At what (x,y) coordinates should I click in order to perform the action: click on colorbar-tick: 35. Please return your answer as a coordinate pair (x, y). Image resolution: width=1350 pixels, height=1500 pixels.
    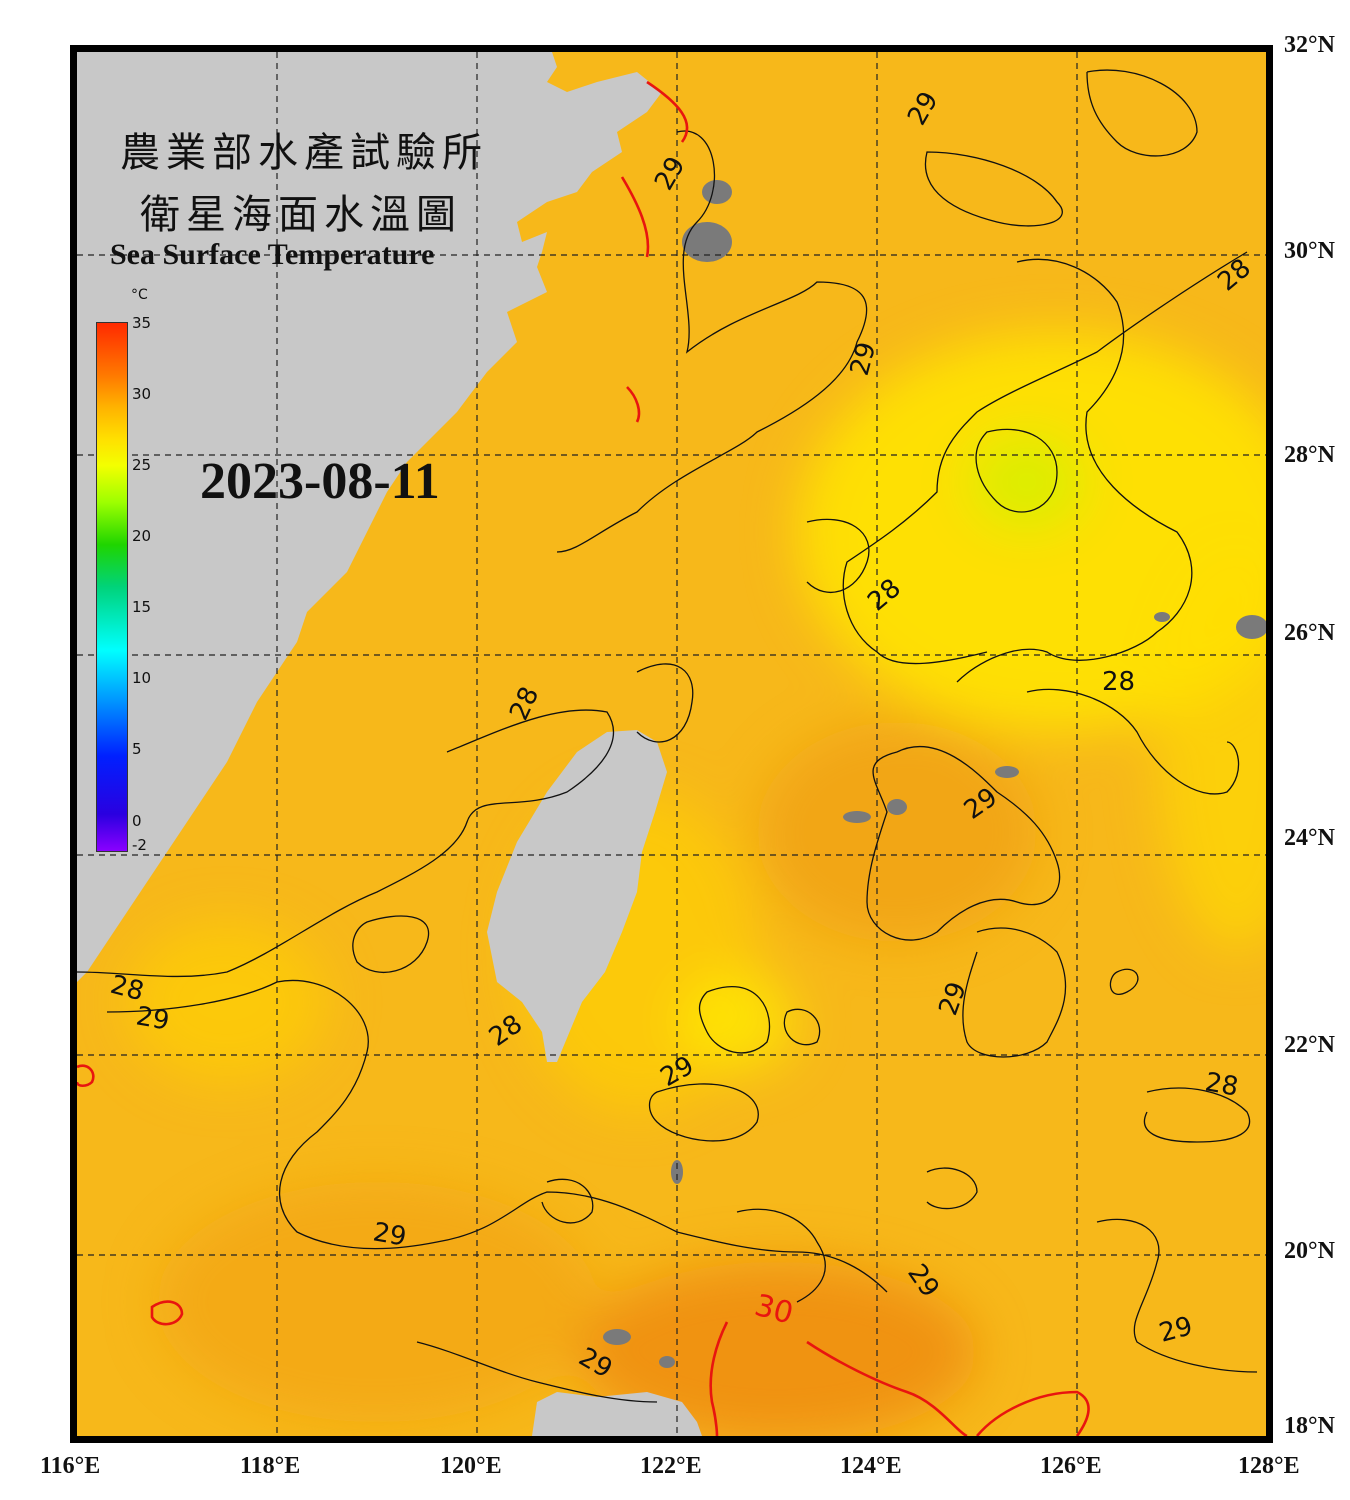
    Looking at the image, I should click on (142, 323).